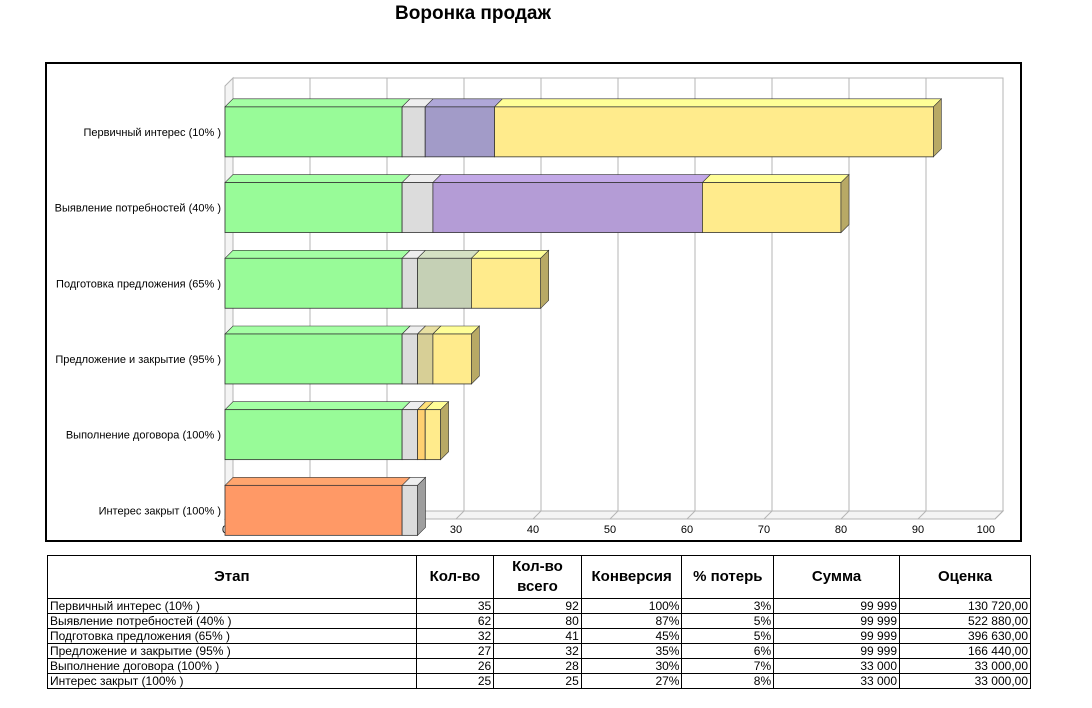 This screenshot has height=708, width=1092. I want to click on cell-stage: Выполнение договора (100% ), so click(232, 666).